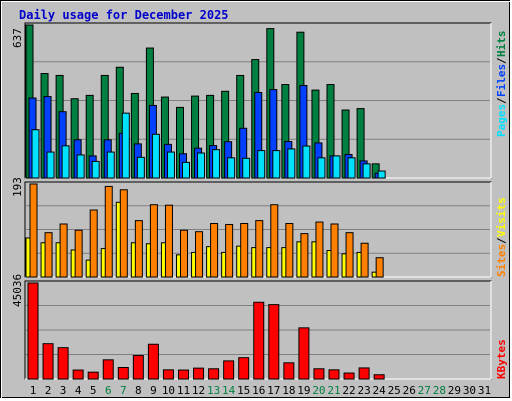 The width and height of the screenshot is (512, 401). Describe the element at coordinates (363, 390) in the screenshot. I see `x-tick-label: 23` at that location.